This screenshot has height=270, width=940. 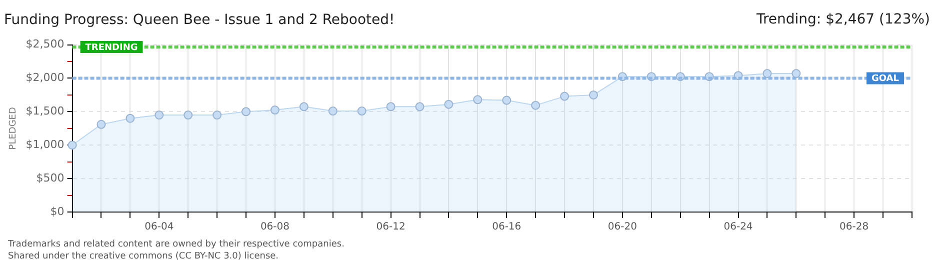 I want to click on y-tick-label: $1,500, so click(x=45, y=111).